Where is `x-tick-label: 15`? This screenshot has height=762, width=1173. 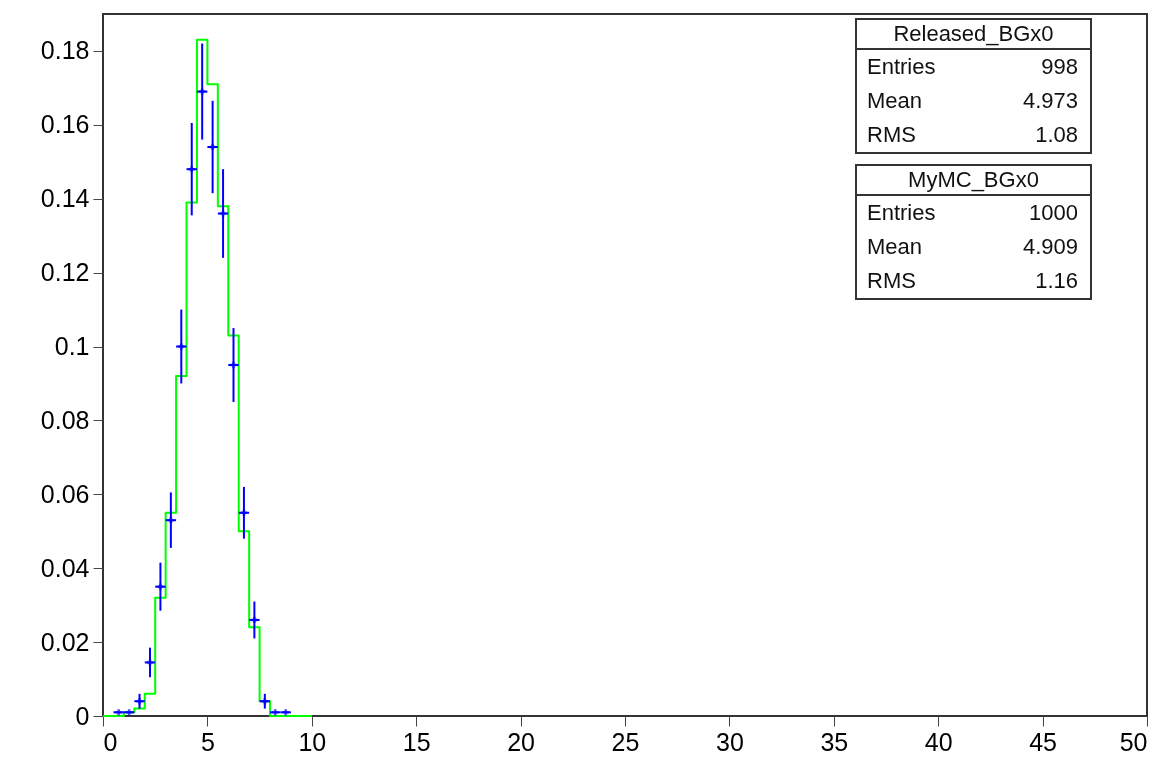
x-tick-label: 15 is located at coordinates (416, 741).